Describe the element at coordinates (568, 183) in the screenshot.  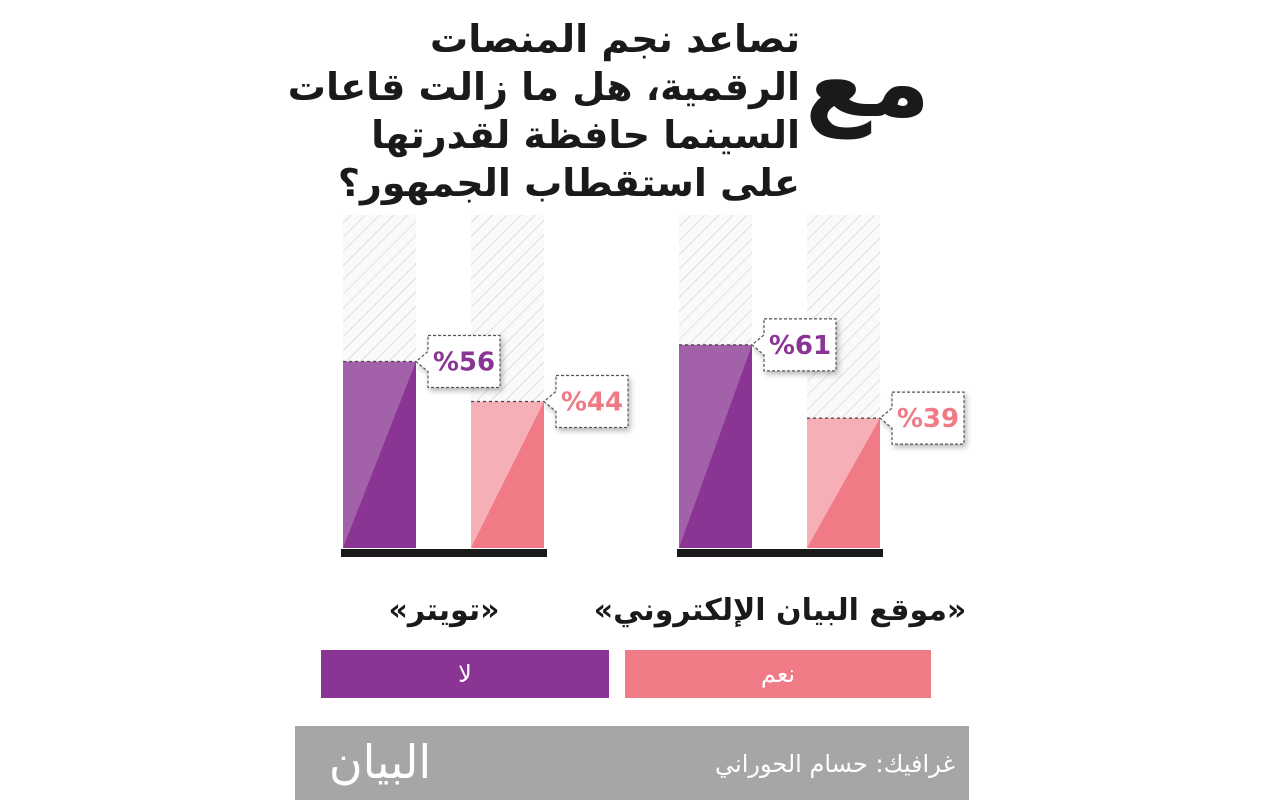
I see `title-line-4: على استقطاب الجمهور؟` at that location.